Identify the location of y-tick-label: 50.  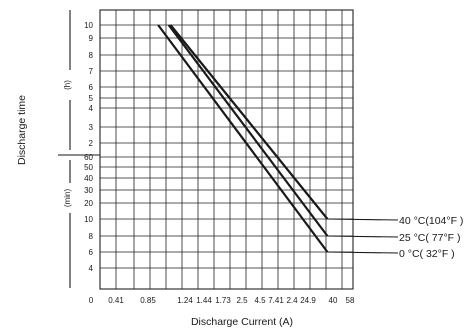
(88, 167).